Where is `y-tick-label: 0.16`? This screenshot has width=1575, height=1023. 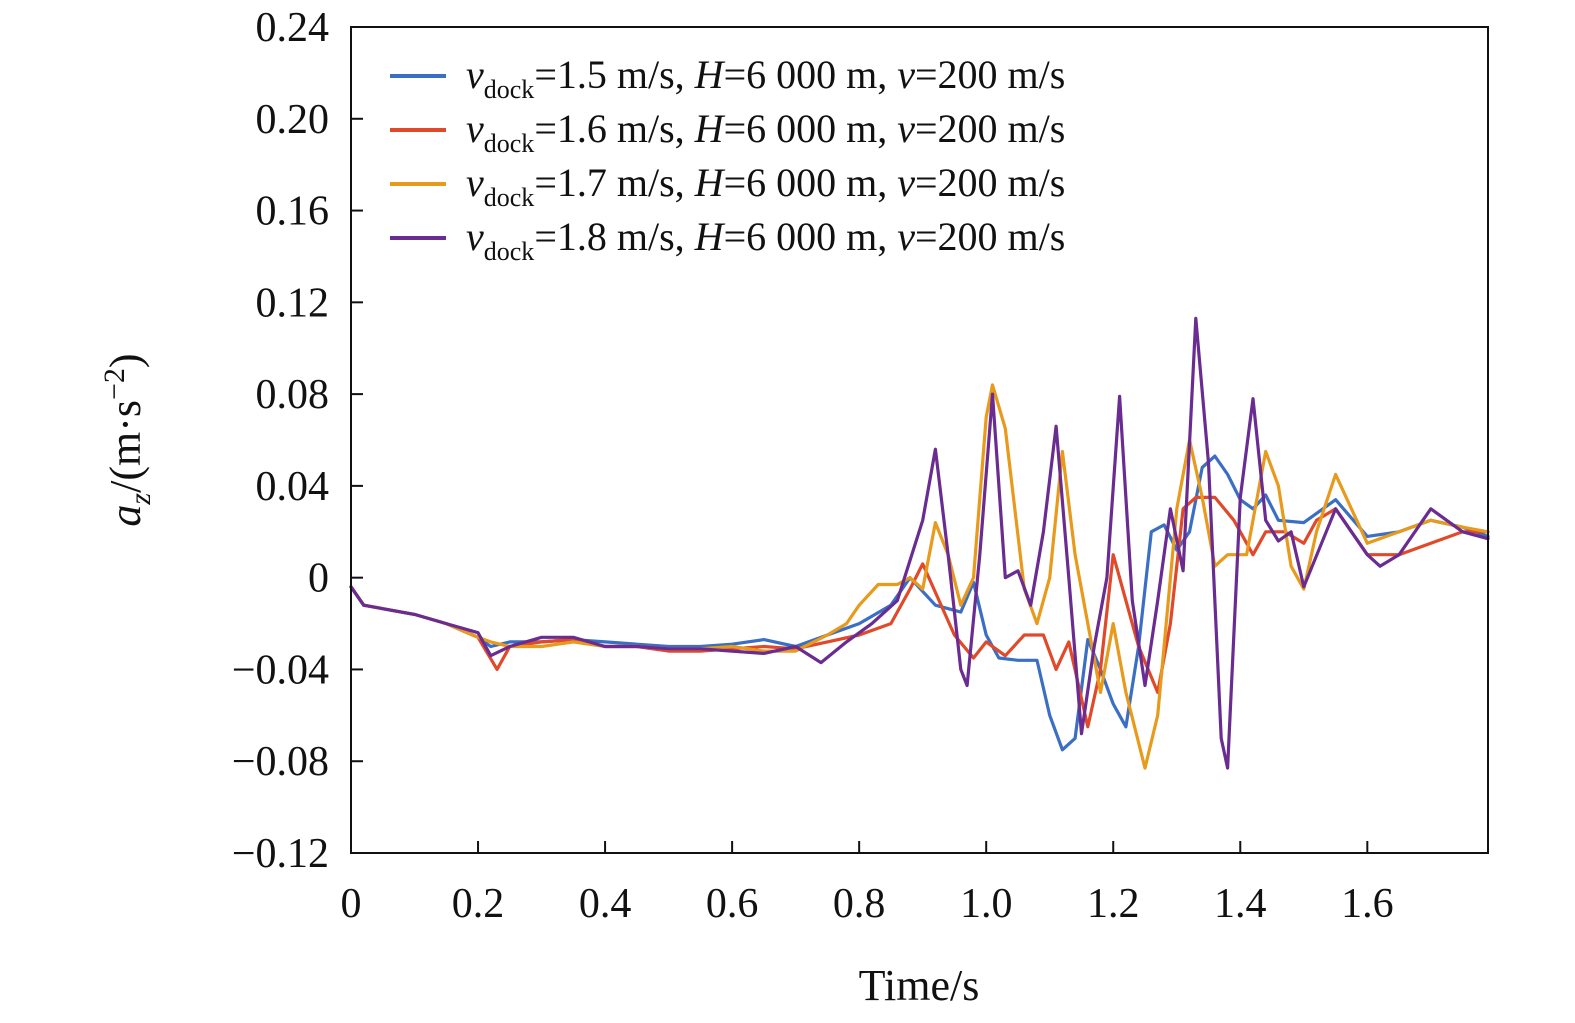 y-tick-label: 0.16 is located at coordinates (293, 212).